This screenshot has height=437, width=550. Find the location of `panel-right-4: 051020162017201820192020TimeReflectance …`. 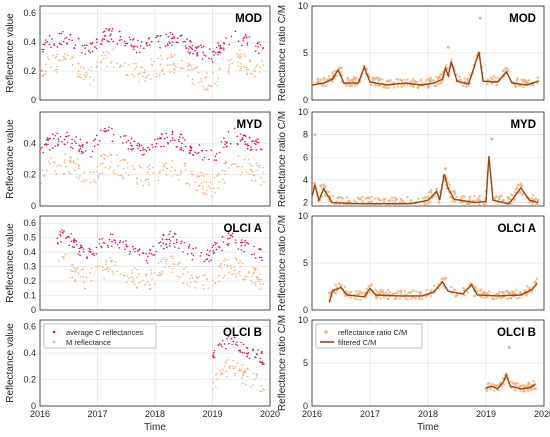

panel-right-4: 051020162017201820192020TimeReflectance … is located at coordinates (413, 374).